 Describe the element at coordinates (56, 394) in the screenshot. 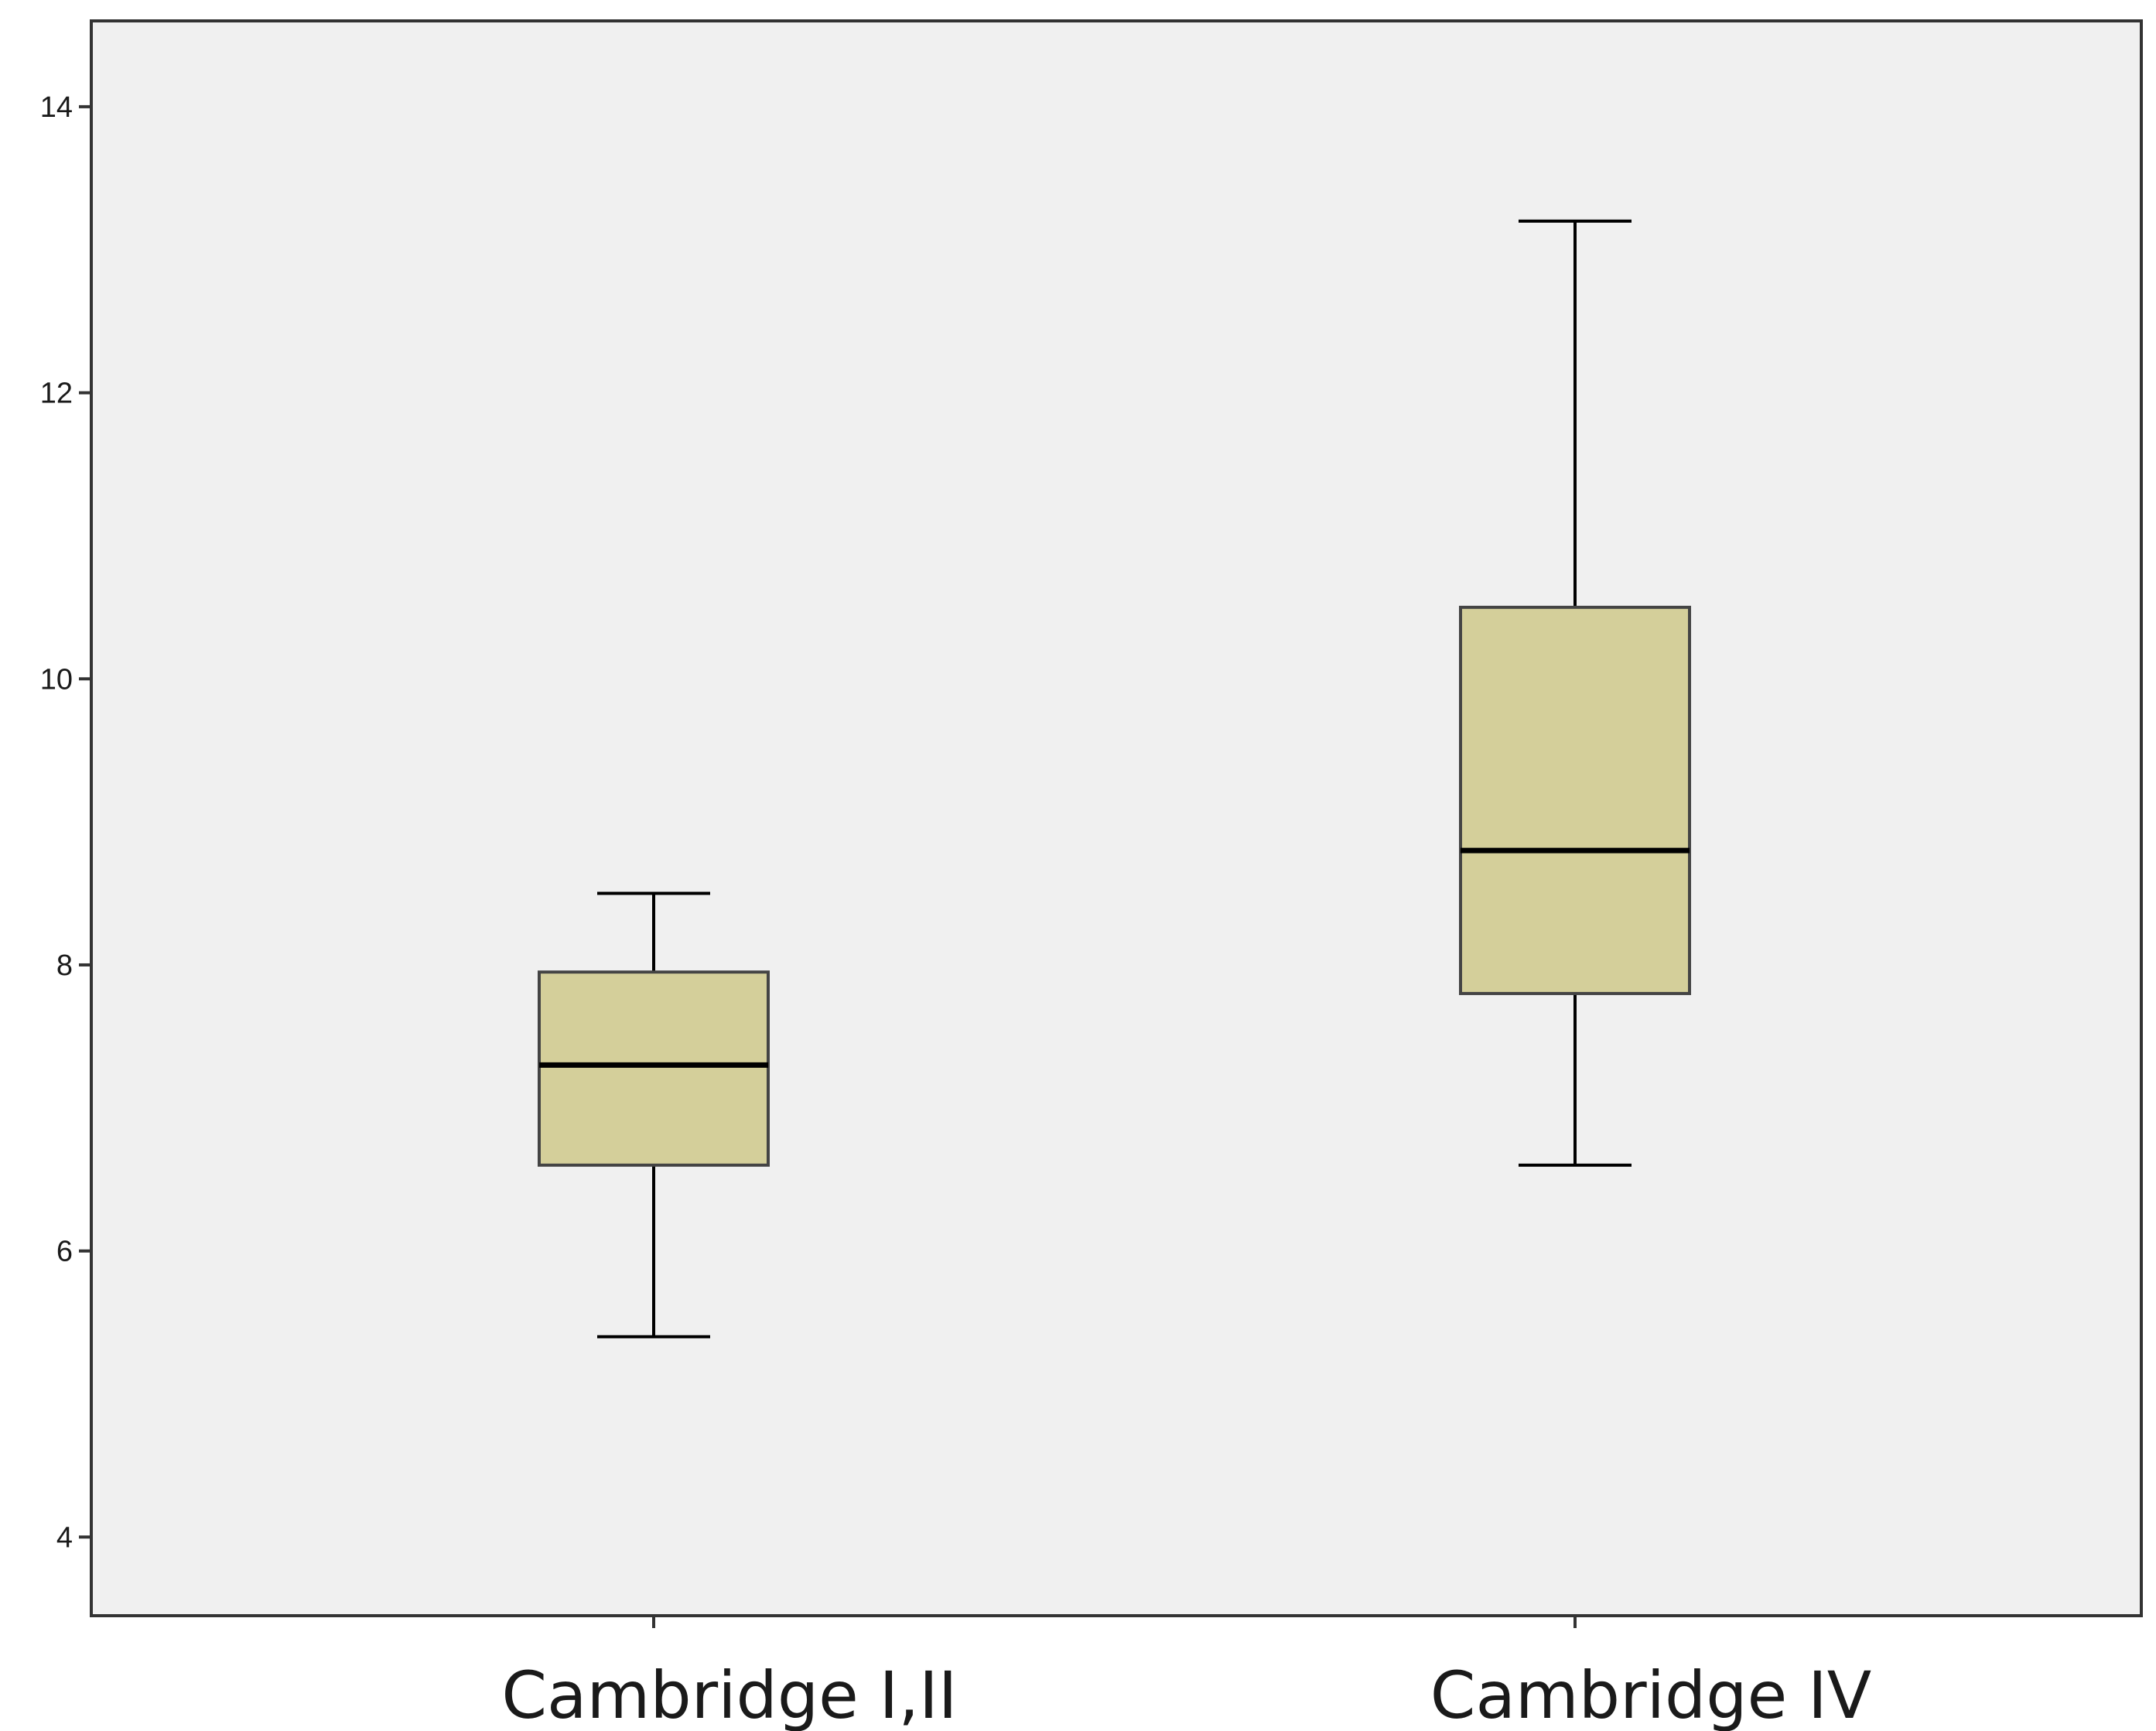

I see `y-tick-label: 12` at that location.